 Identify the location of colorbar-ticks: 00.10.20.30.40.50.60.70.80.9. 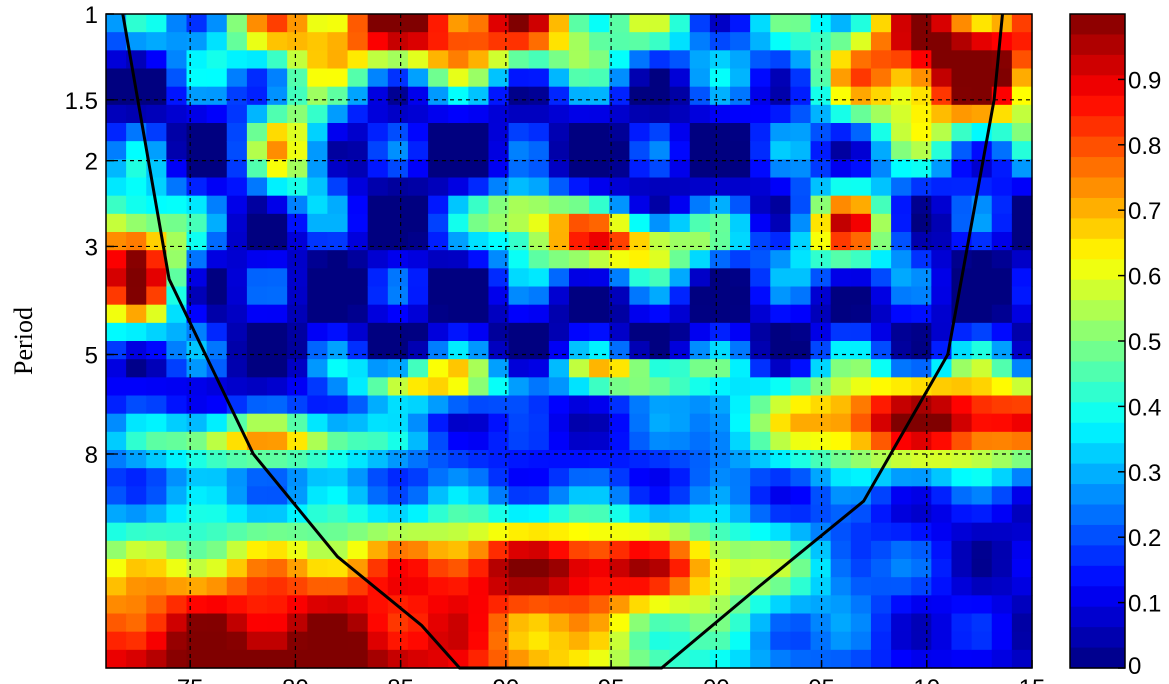
(1139, 373).